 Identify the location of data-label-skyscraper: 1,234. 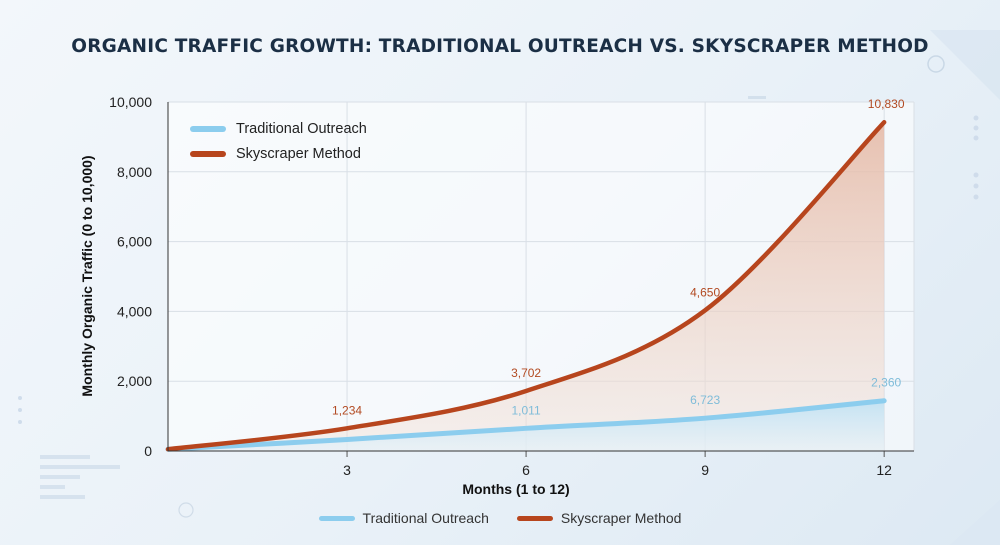
(347, 410).